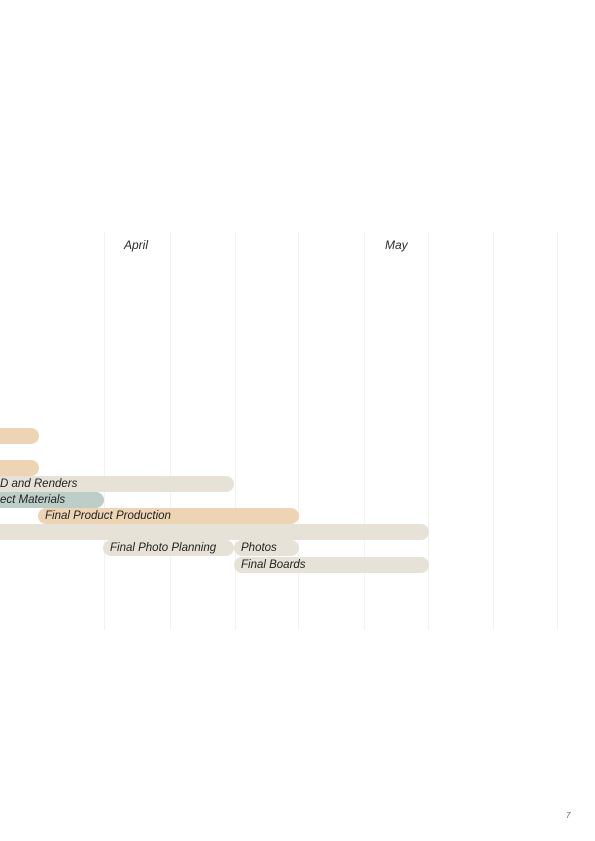 The image size is (595, 841). I want to click on task-bar-final-product-production, so click(168, 516).